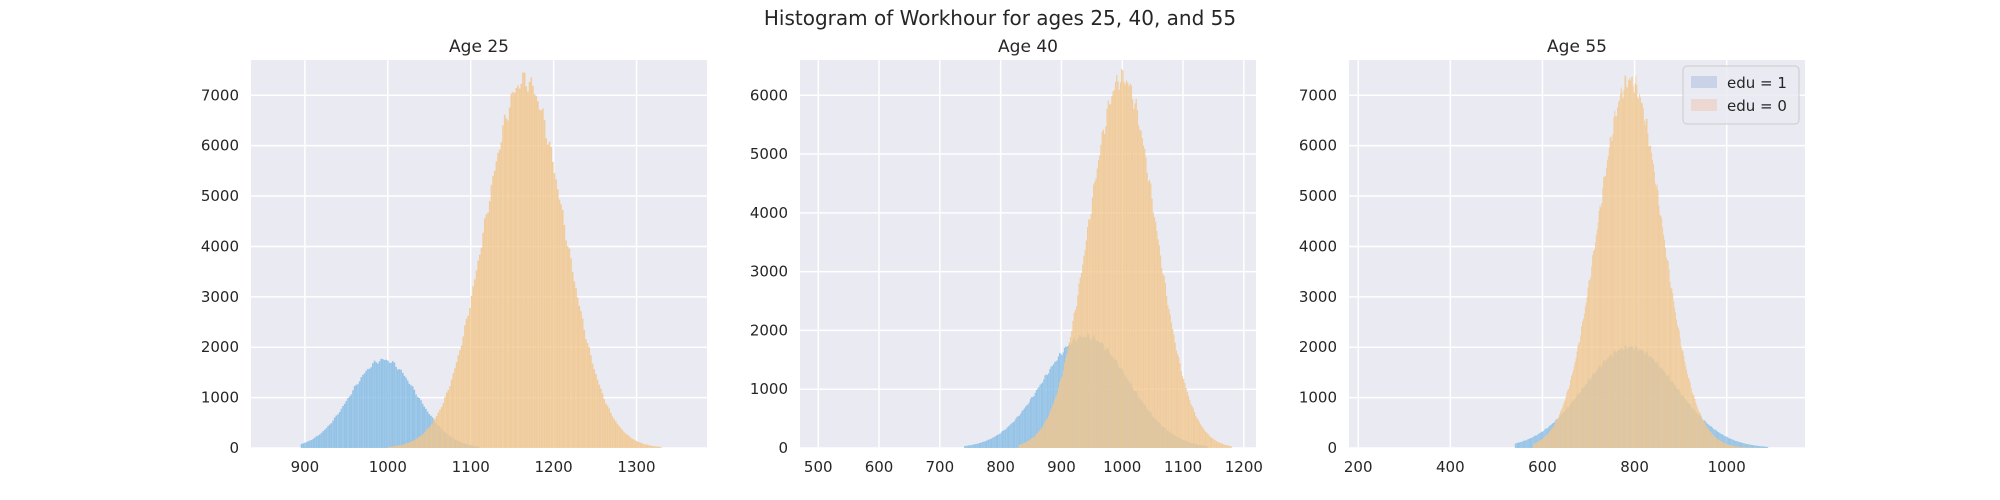 This screenshot has width=2000, height=500. What do you see at coordinates (305, 467) in the screenshot?
I see `x-tick-label: 900` at bounding box center [305, 467].